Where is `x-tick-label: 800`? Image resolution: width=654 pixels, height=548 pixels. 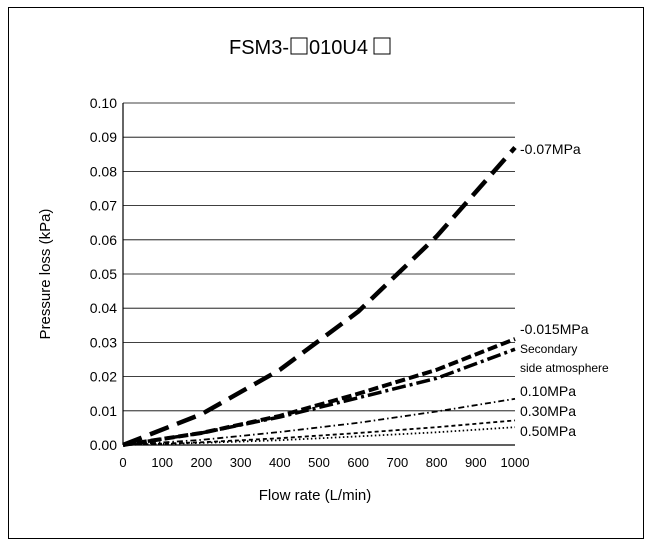
x-tick-label: 800 is located at coordinates (437, 462).